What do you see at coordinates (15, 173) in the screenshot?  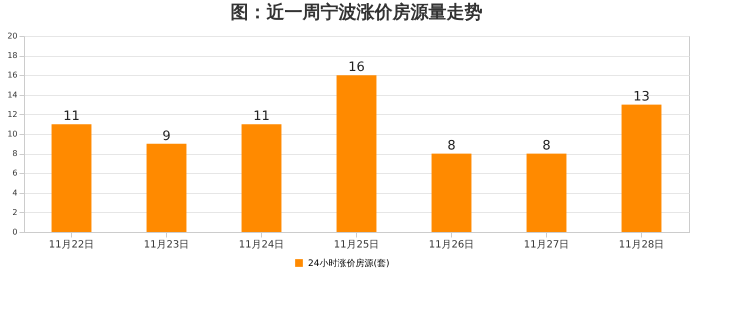 I see `y-tick-label: 6` at bounding box center [15, 173].